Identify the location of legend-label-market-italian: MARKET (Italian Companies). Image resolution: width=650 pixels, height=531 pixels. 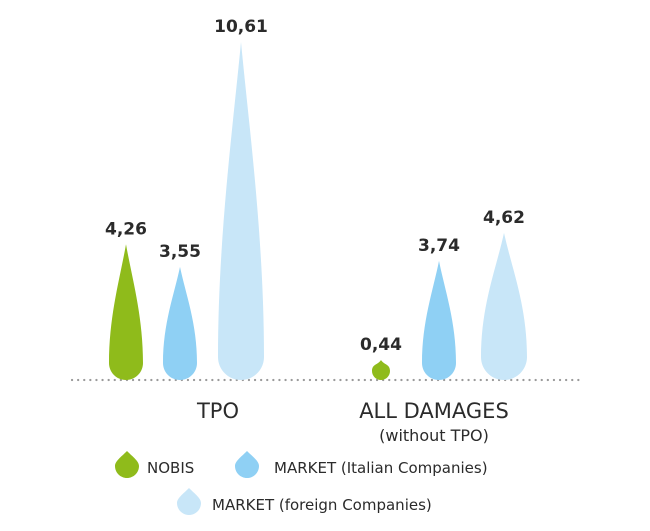
(381, 468).